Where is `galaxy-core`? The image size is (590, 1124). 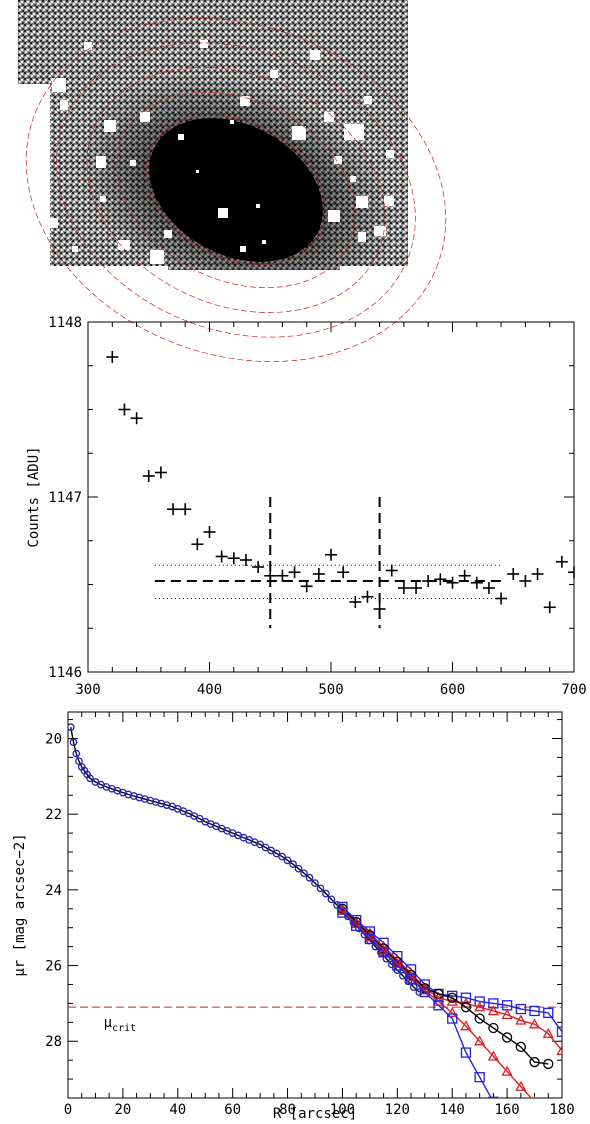
galaxy-core is located at coordinates (236, 190).